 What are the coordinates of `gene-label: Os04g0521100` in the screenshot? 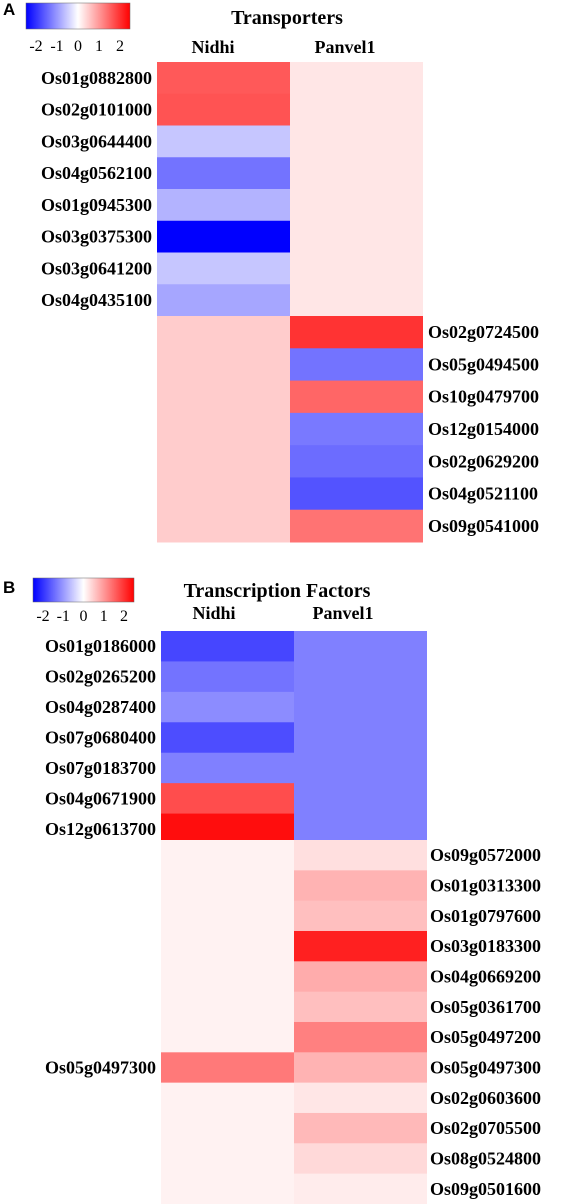 It's located at (483, 494).